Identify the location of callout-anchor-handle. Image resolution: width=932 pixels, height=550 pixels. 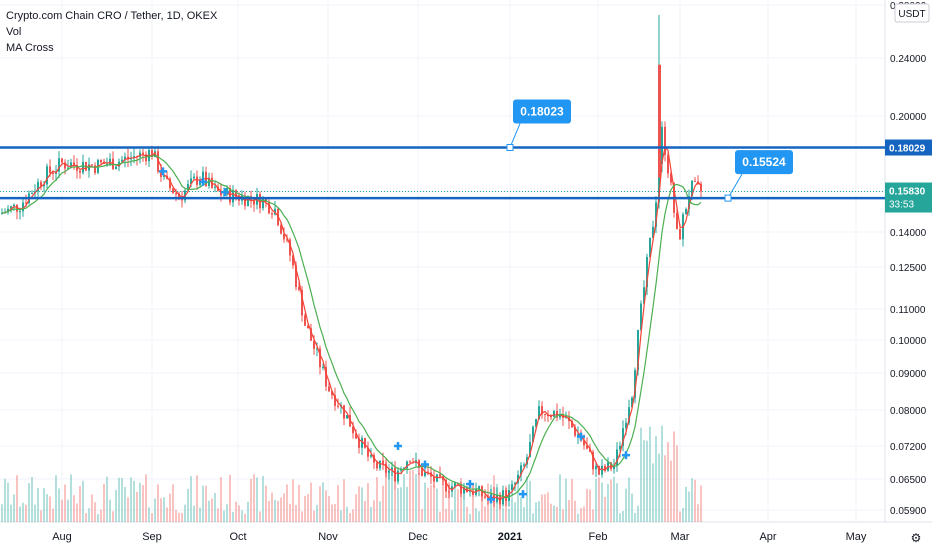
(728, 198).